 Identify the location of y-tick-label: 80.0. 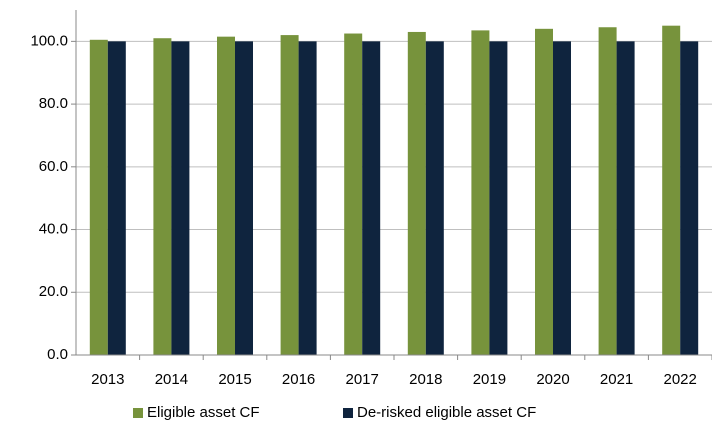
(53, 103).